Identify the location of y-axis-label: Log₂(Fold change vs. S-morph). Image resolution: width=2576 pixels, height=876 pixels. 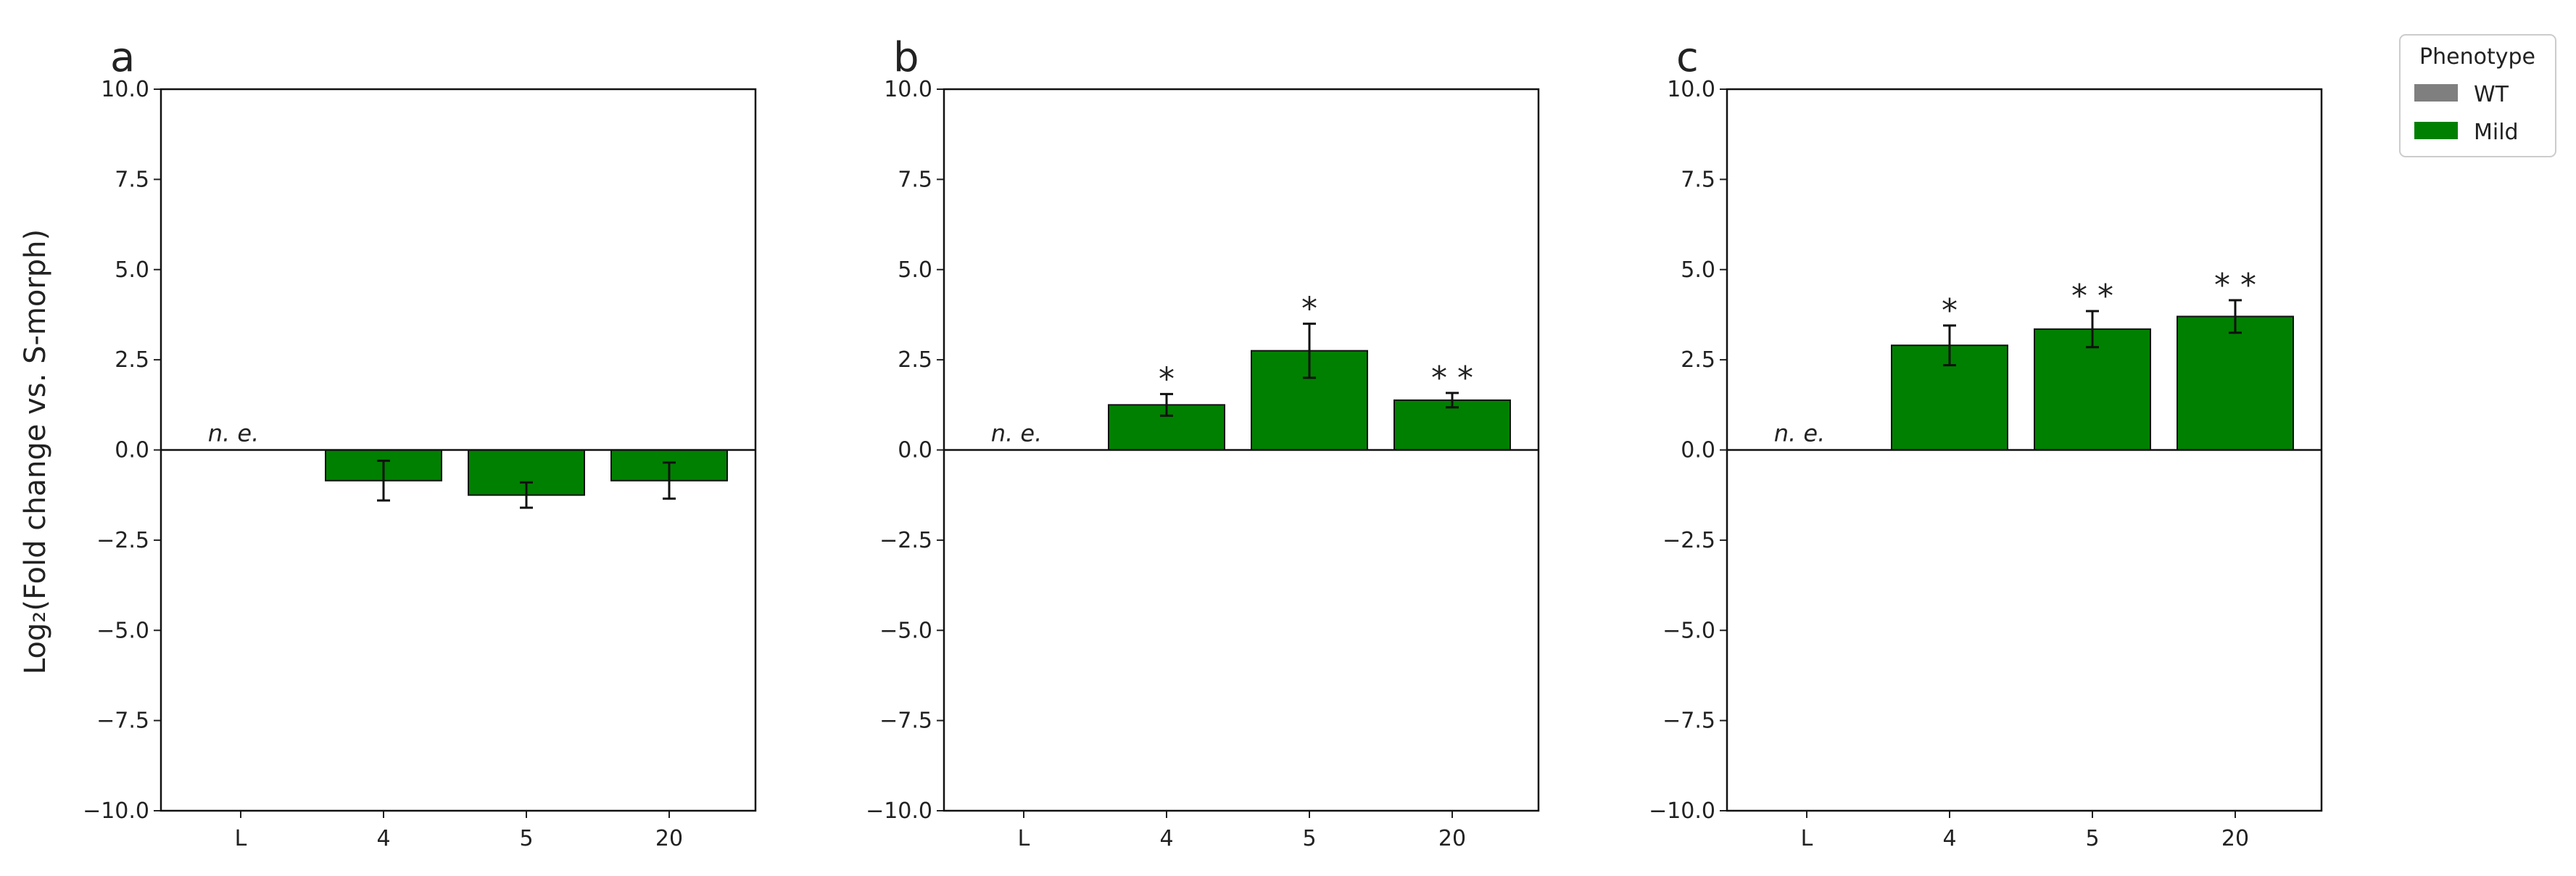
(35, 452).